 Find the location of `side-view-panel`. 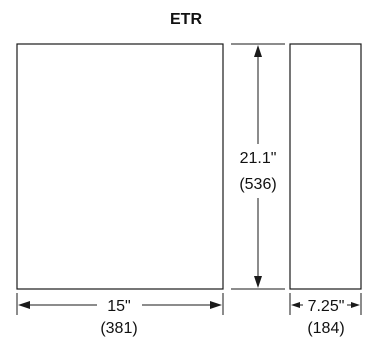

side-view-panel is located at coordinates (325, 166).